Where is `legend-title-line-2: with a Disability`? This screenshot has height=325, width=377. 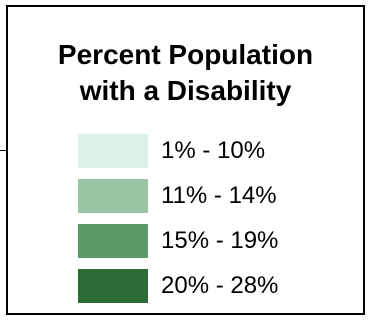
legend-title-line-2: with a Disability is located at coordinates (185, 90).